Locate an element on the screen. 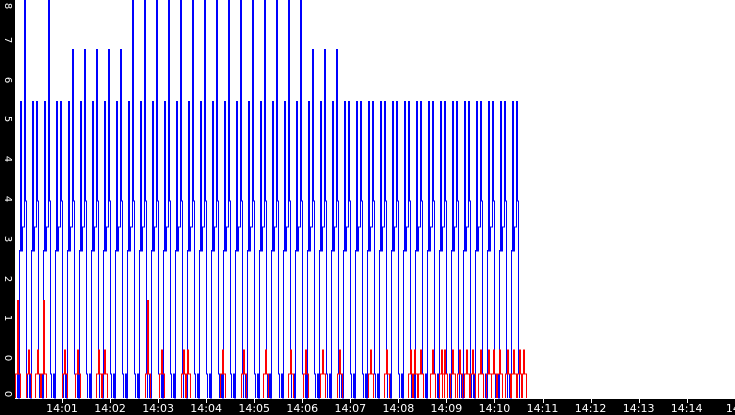 This screenshot has width=735, height=415. x-tick-label: 14:09 is located at coordinates (446, 408).